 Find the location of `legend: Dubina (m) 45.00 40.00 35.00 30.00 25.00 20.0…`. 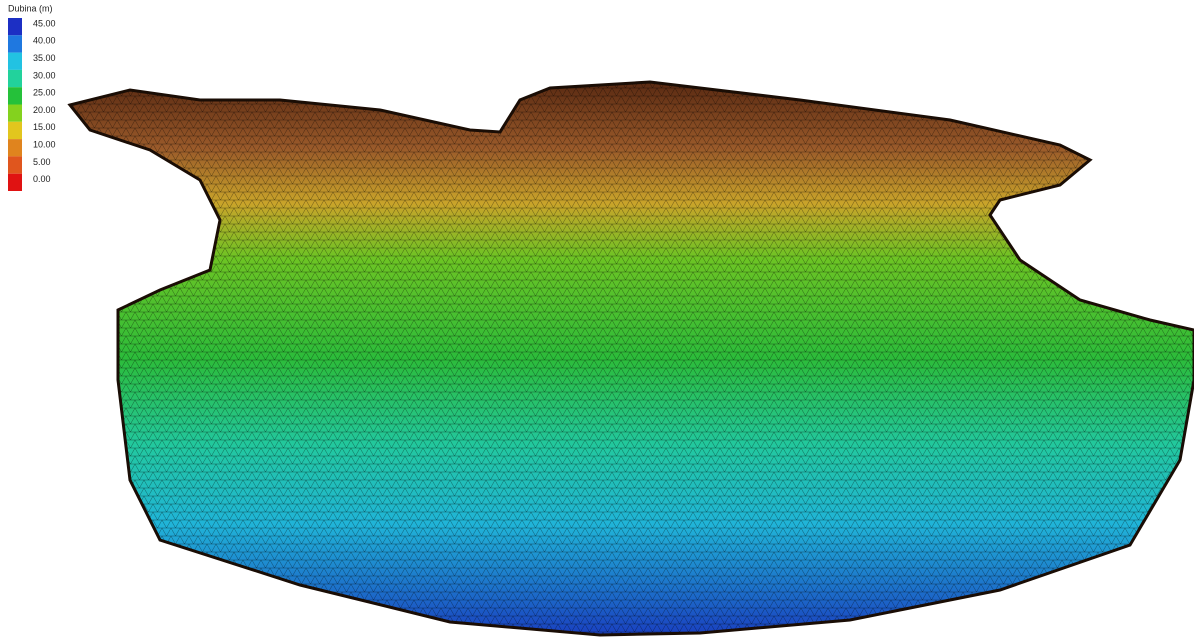

legend: Dubina (m) 45.00 40.00 35.00 30.00 25.00 20.0… is located at coordinates (32, 97).